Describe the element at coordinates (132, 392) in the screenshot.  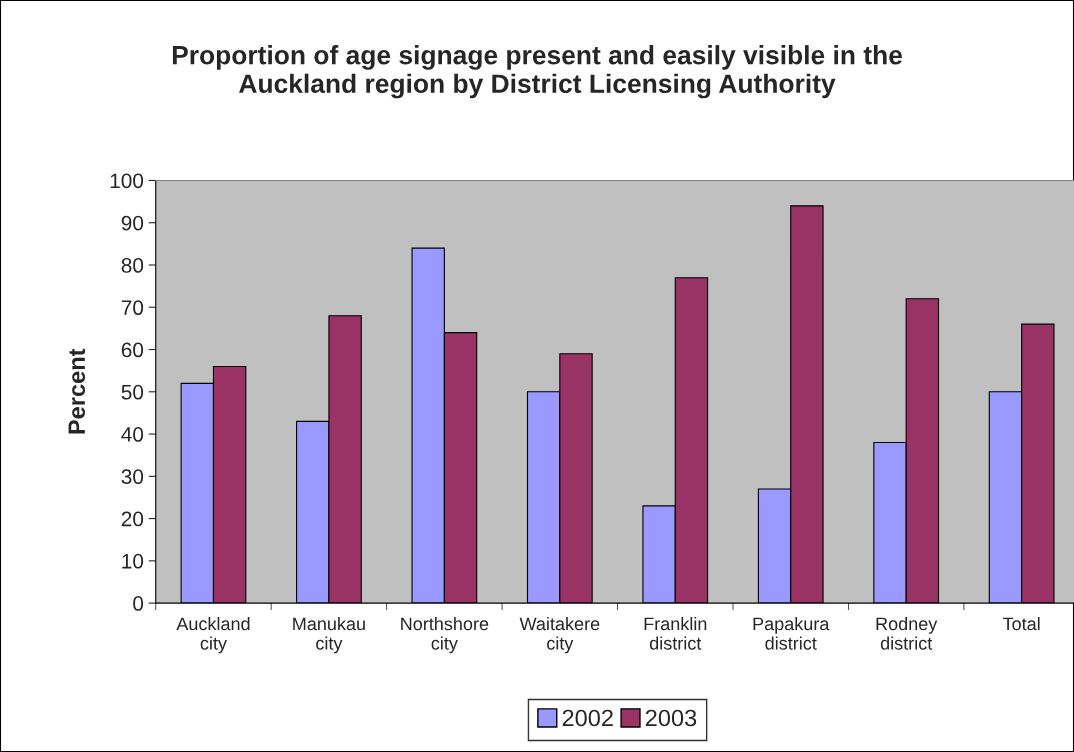
I see `y-tick-label: 50` at that location.